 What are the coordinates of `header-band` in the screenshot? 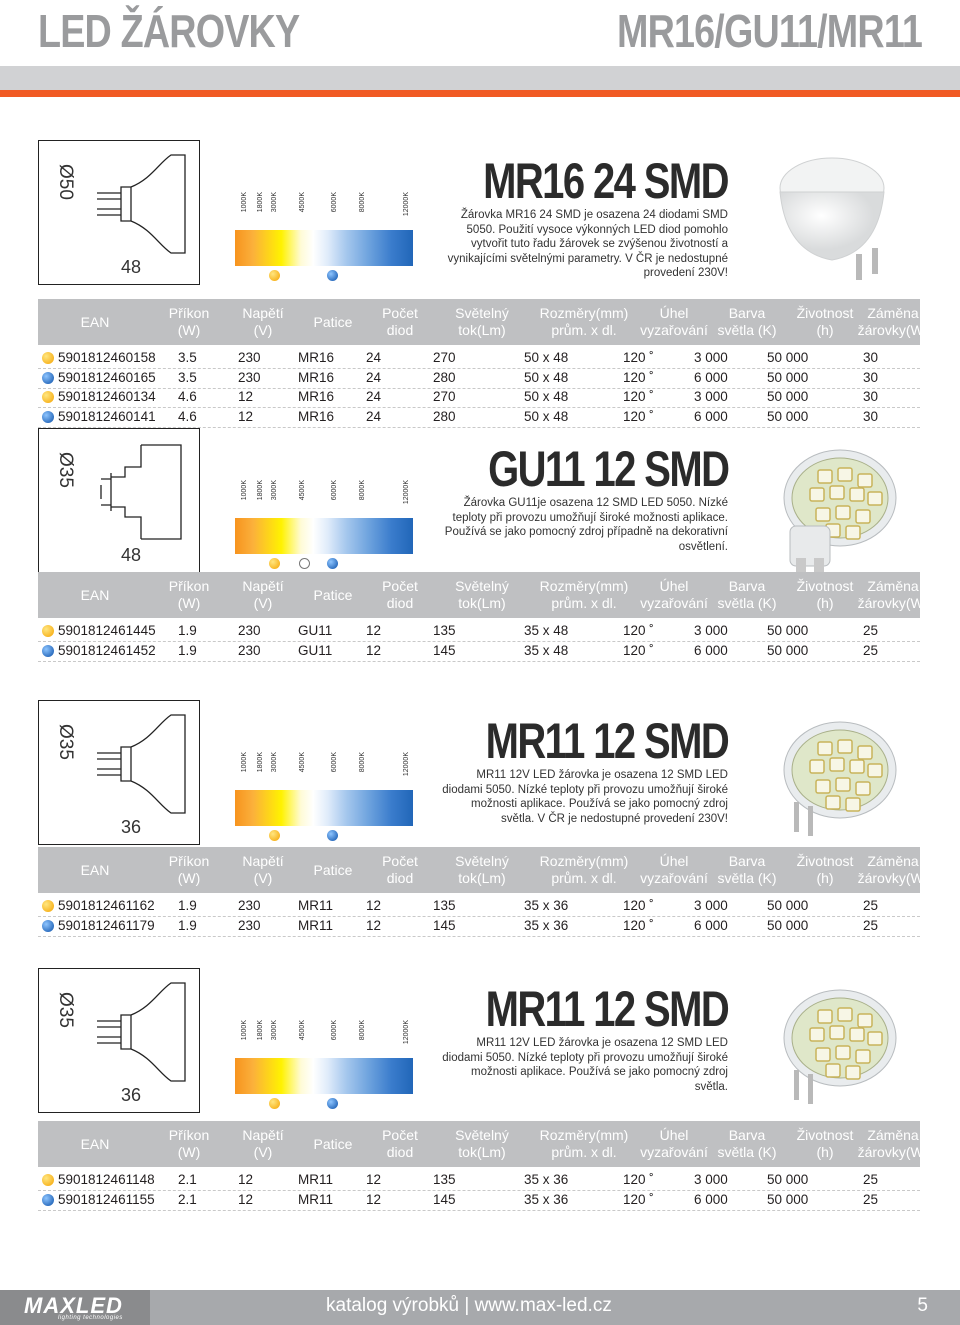 It's located at (480, 78).